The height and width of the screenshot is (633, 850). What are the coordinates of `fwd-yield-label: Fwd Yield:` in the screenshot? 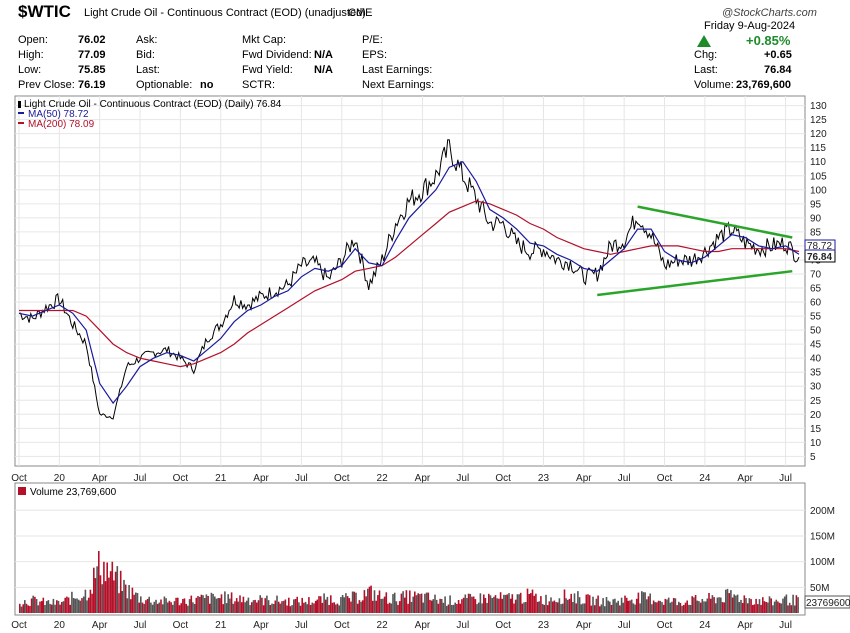 It's located at (267, 70).